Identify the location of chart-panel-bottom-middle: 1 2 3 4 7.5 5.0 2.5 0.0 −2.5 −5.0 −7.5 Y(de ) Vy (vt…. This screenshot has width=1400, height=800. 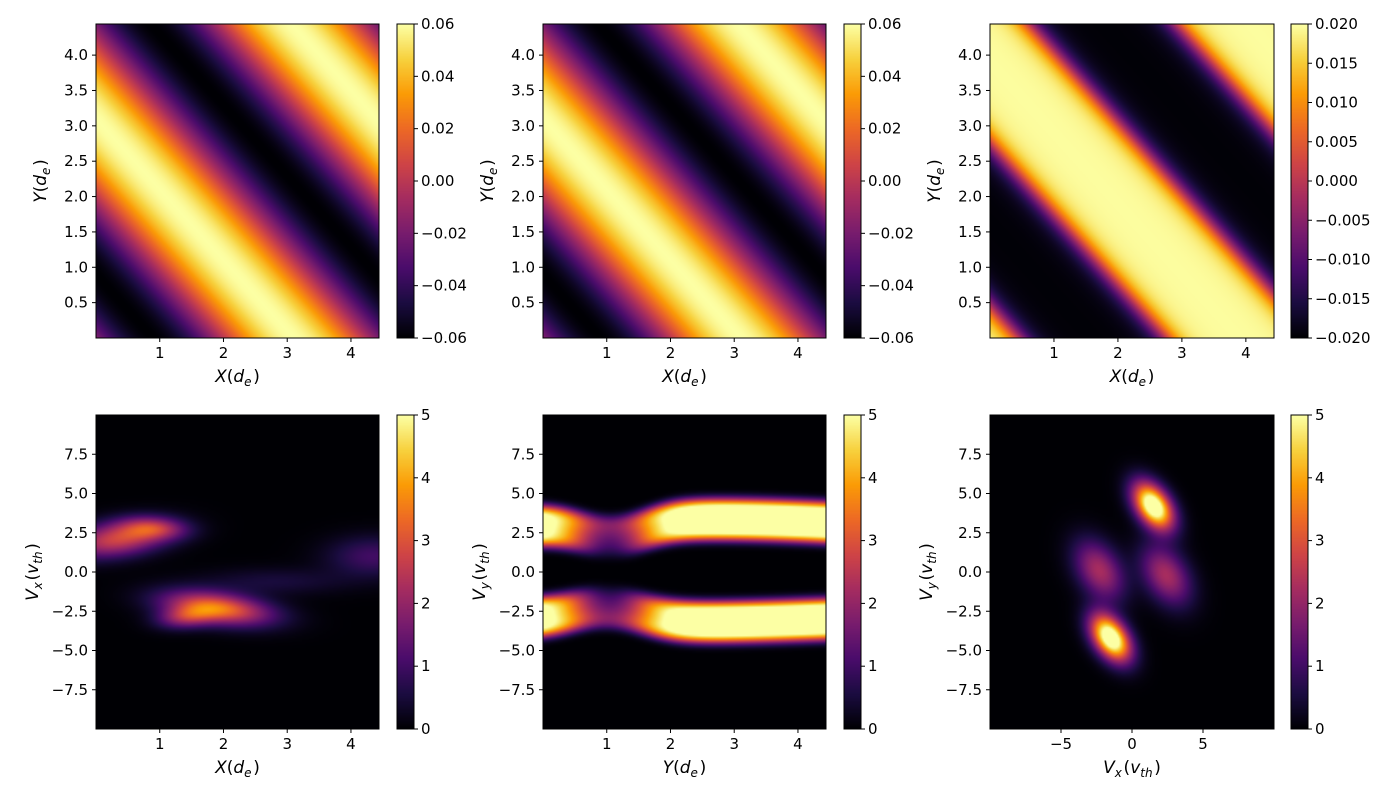
(674, 593).